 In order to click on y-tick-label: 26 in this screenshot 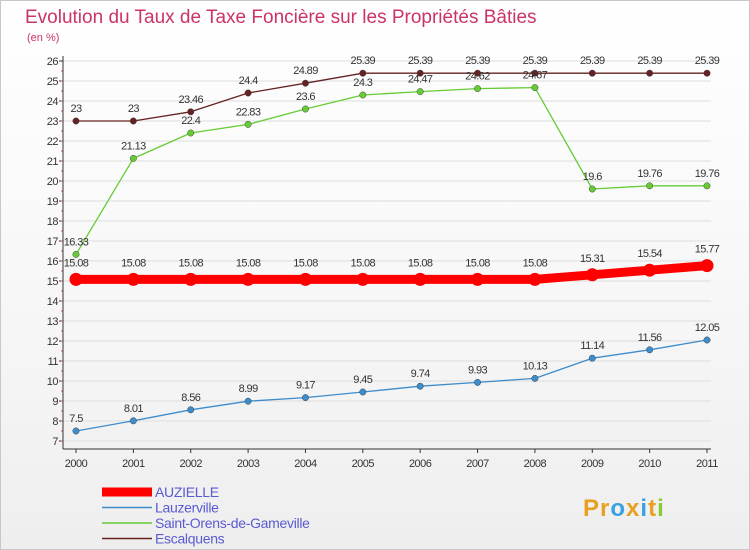, I will do `click(53, 62)`.